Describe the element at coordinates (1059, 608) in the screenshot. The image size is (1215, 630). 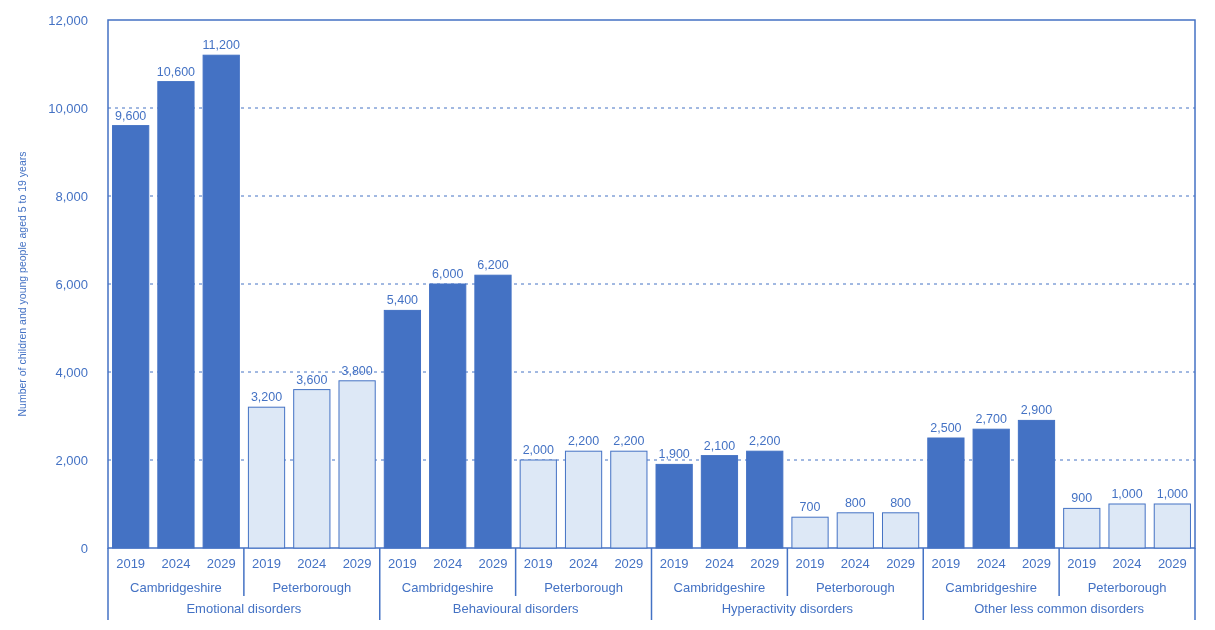
I see `text: Other less common disorders` at that location.